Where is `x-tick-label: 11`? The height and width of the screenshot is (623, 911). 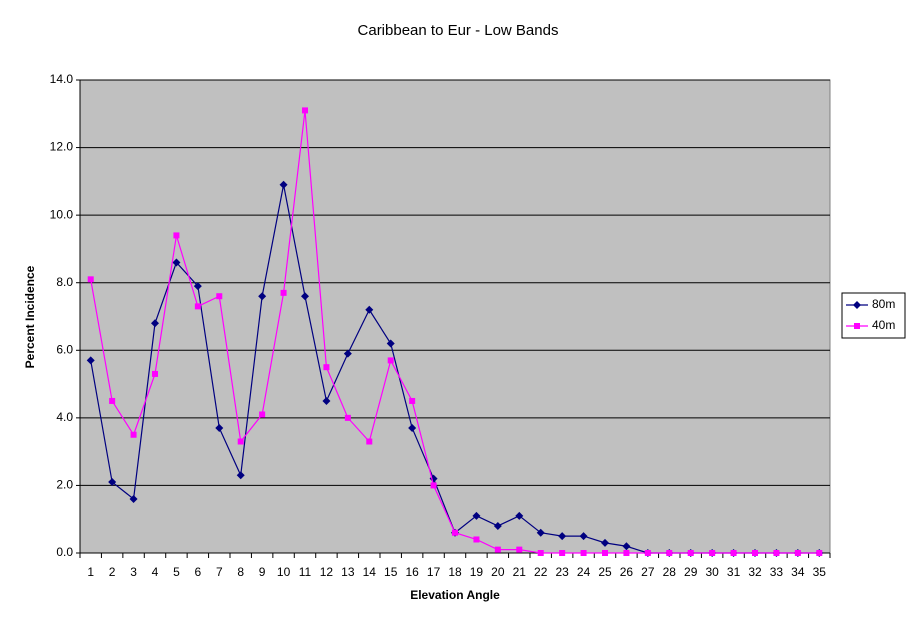
x-tick-label: 11 is located at coordinates (305, 572).